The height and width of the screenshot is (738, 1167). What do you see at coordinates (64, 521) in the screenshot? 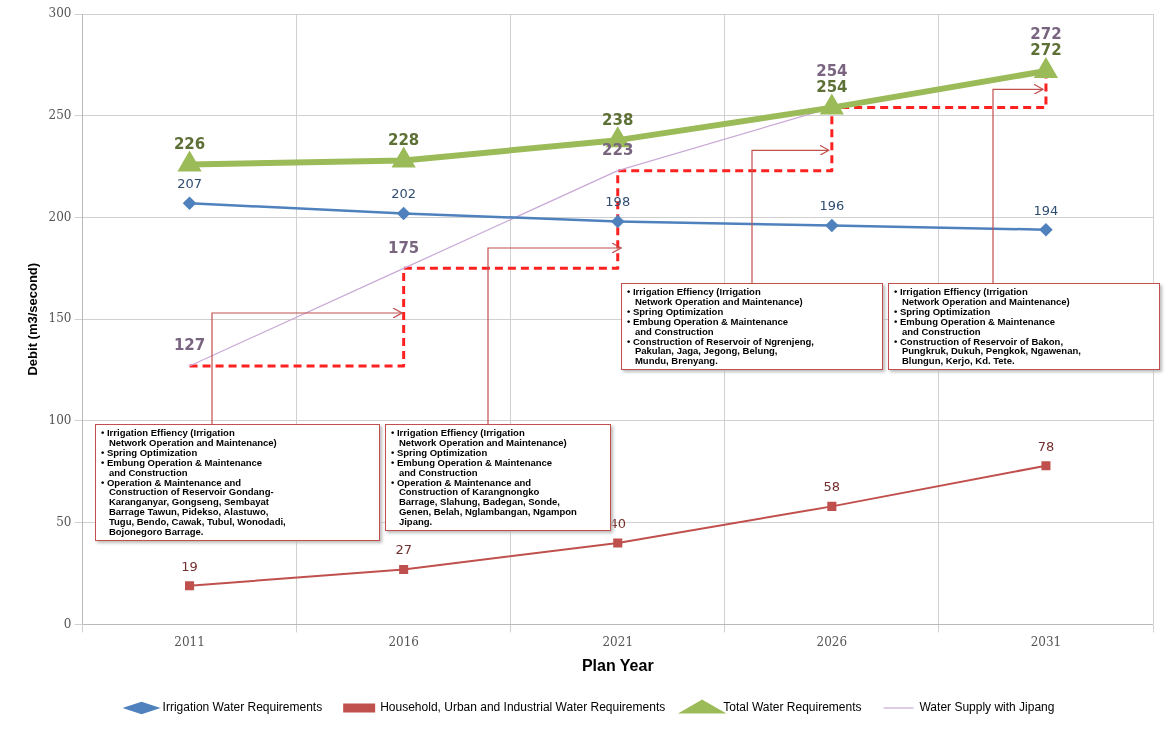
I see `y-tick-label: 50` at bounding box center [64, 521].